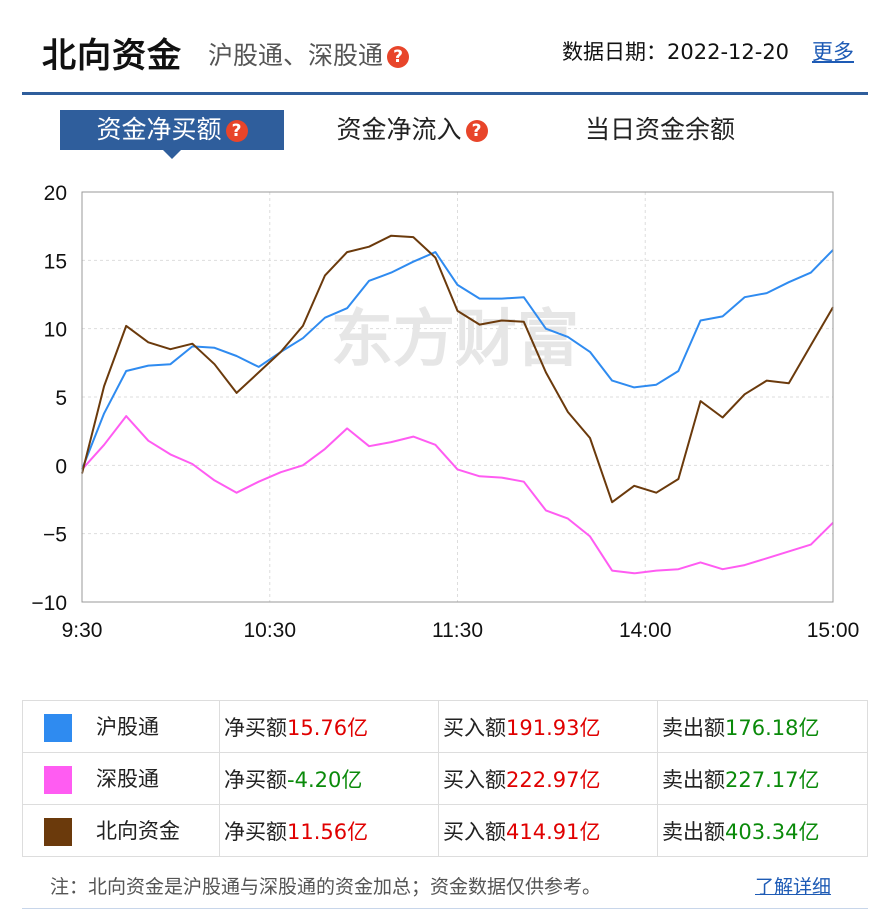 Image resolution: width=880 pixels, height=920 pixels. Describe the element at coordinates (61, 466) in the screenshot. I see `y-tick-label: 0` at that location.